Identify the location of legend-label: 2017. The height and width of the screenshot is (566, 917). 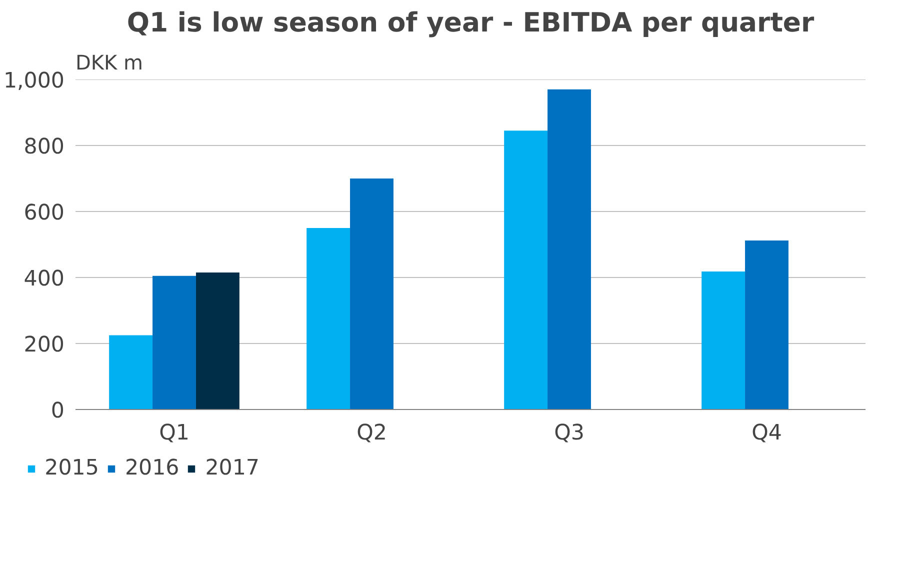
(232, 468).